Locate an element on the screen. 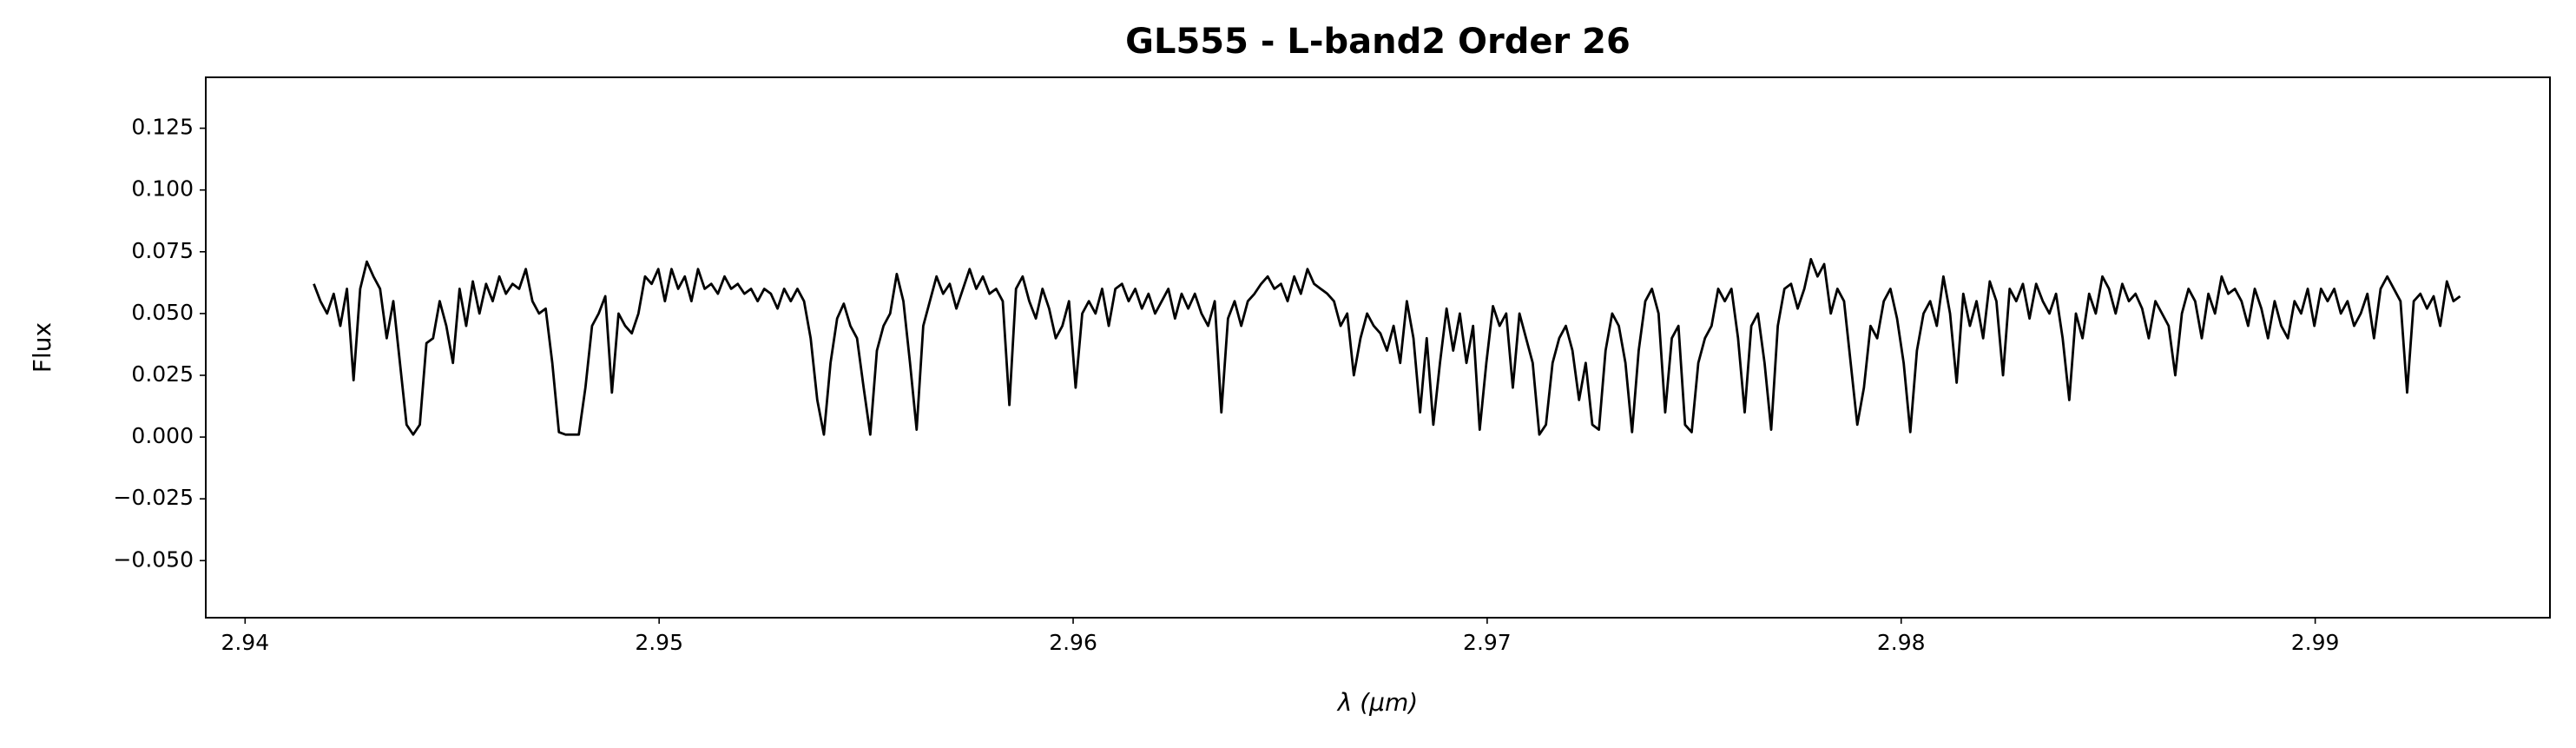 This screenshot has width=2576, height=748. y-tick-label: −0.025 is located at coordinates (153, 497).